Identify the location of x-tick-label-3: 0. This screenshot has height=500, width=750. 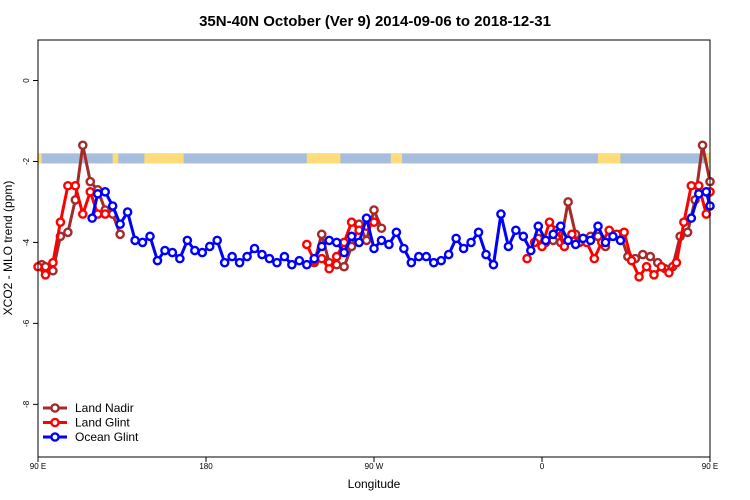
(542, 466).